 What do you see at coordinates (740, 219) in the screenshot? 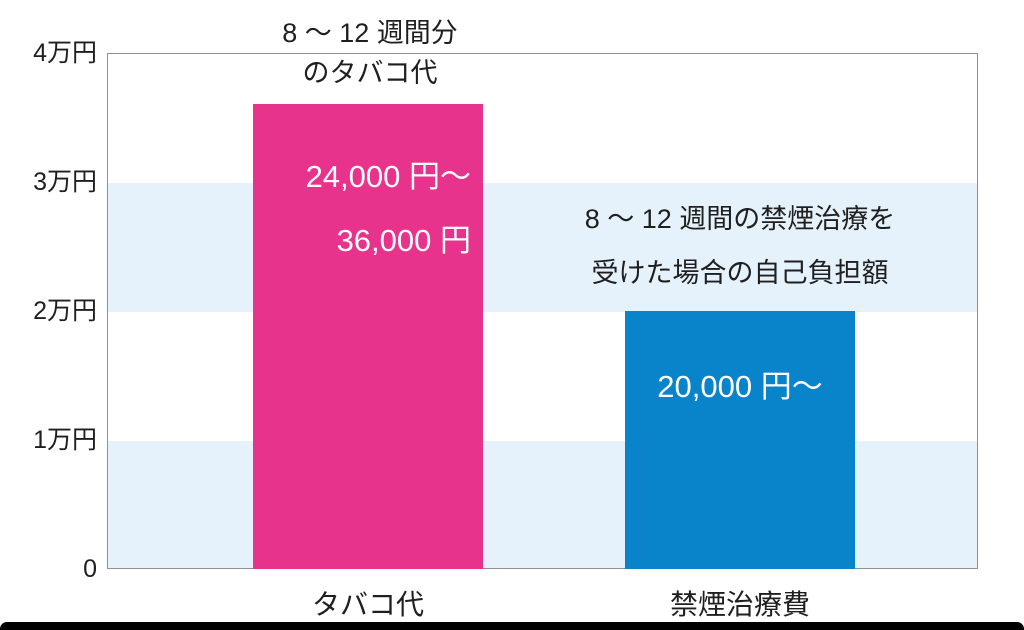
I see `treatment-annotation-line1: 8 〜 12 週間の禁煙治療を` at bounding box center [740, 219].